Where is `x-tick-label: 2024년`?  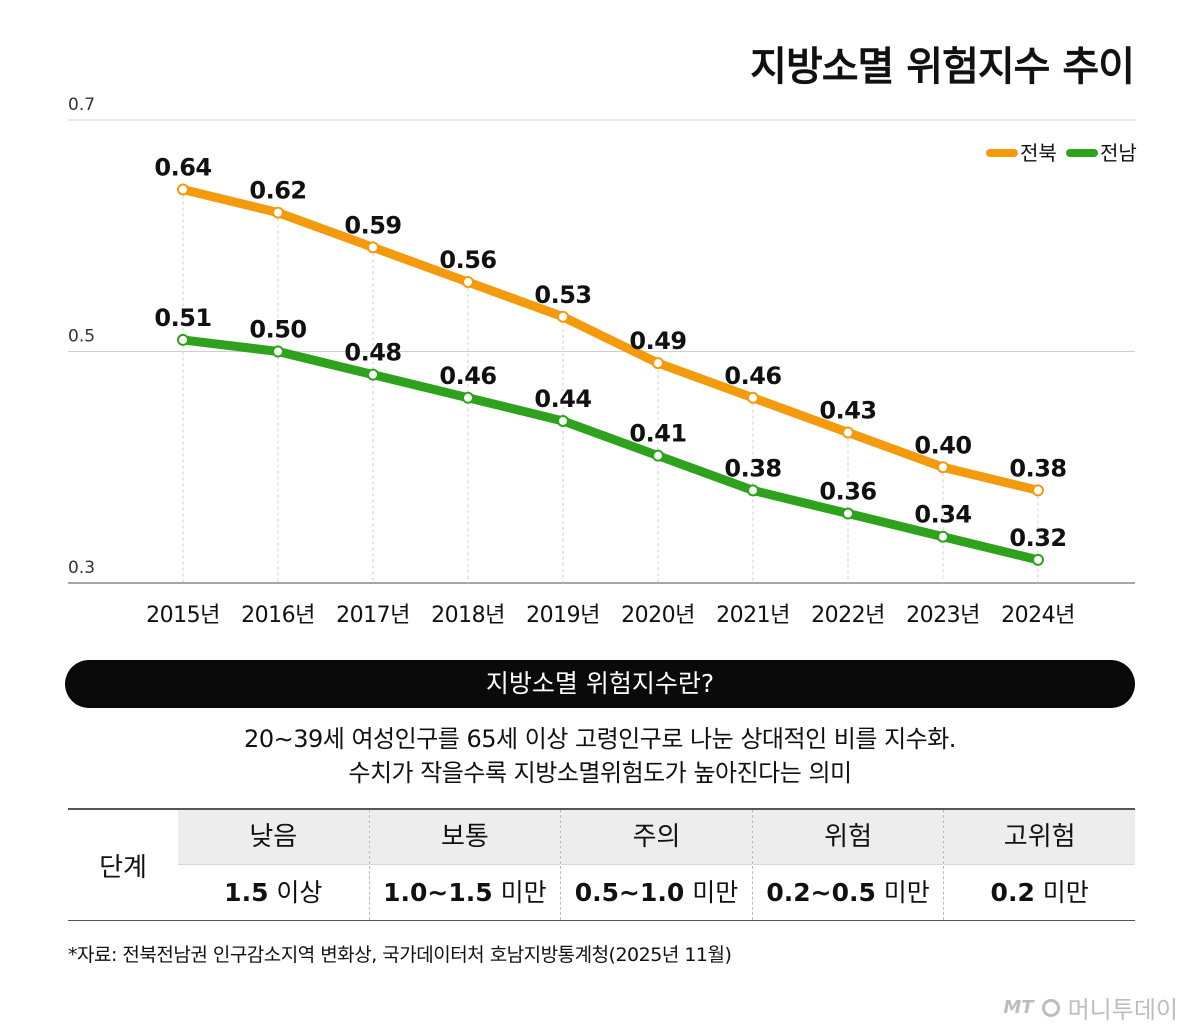
x-tick-label: 2024년 is located at coordinates (1038, 615).